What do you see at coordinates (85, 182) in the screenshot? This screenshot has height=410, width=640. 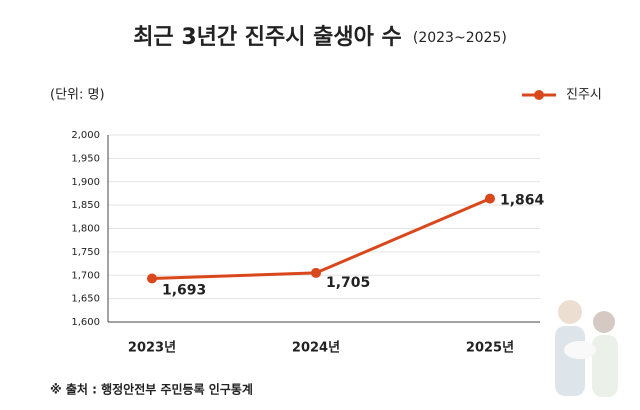 I see `y-tick-label: 1,900` at bounding box center [85, 182].